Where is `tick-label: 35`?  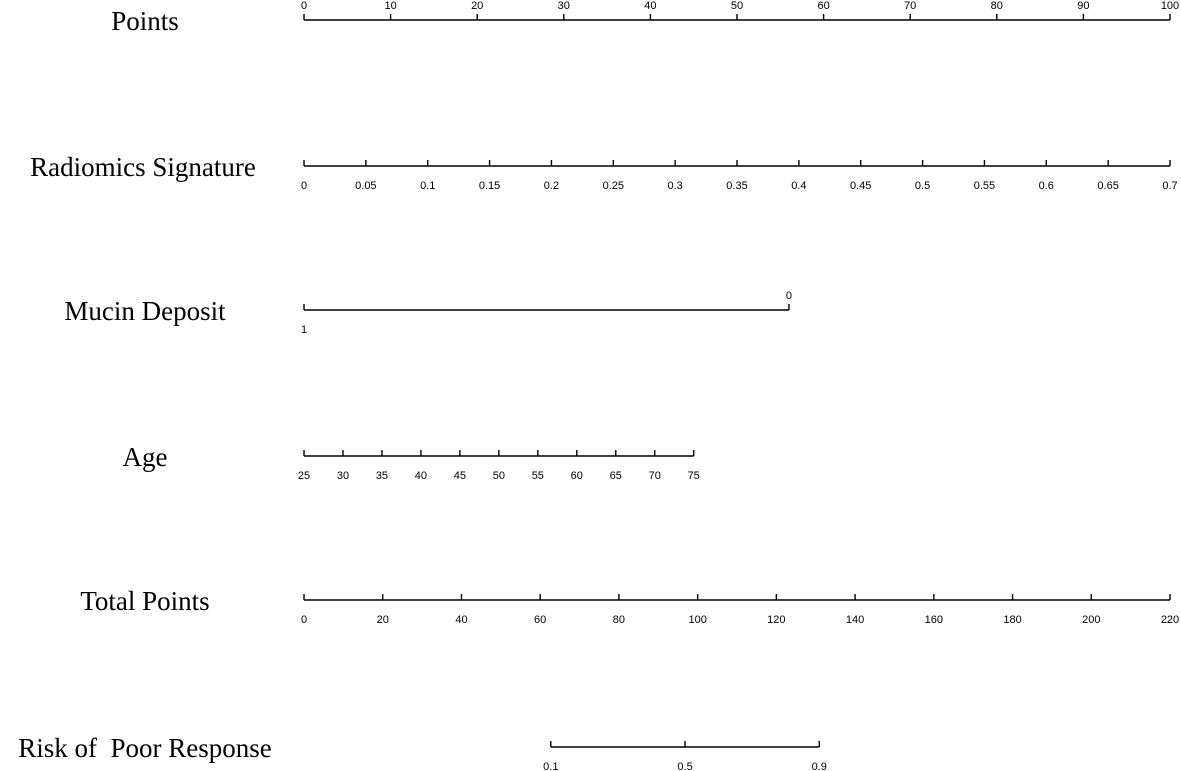 tick-label: 35 is located at coordinates (382, 476).